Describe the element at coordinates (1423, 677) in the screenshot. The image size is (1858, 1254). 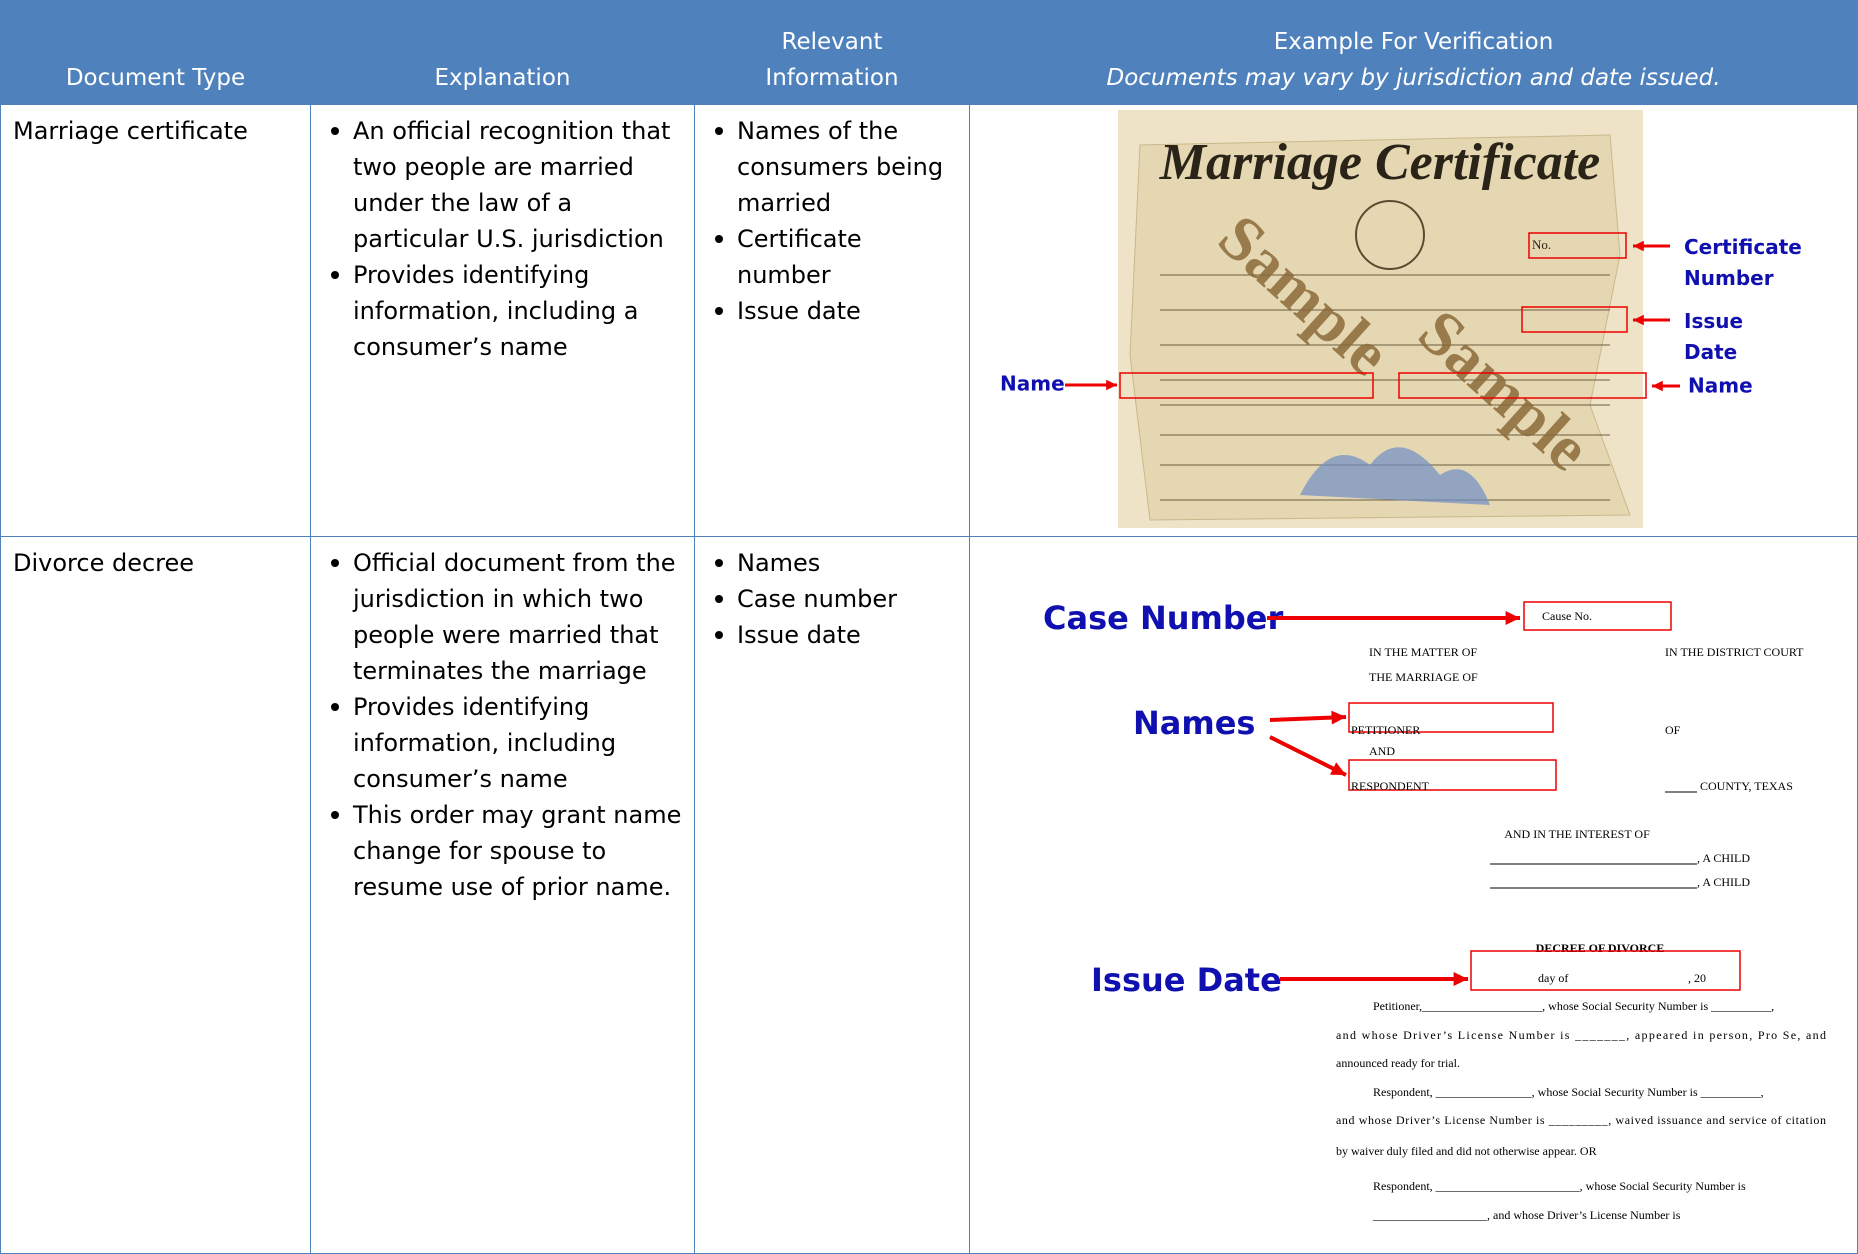
I see `document-text: THE MARRIAGE OF` at that location.